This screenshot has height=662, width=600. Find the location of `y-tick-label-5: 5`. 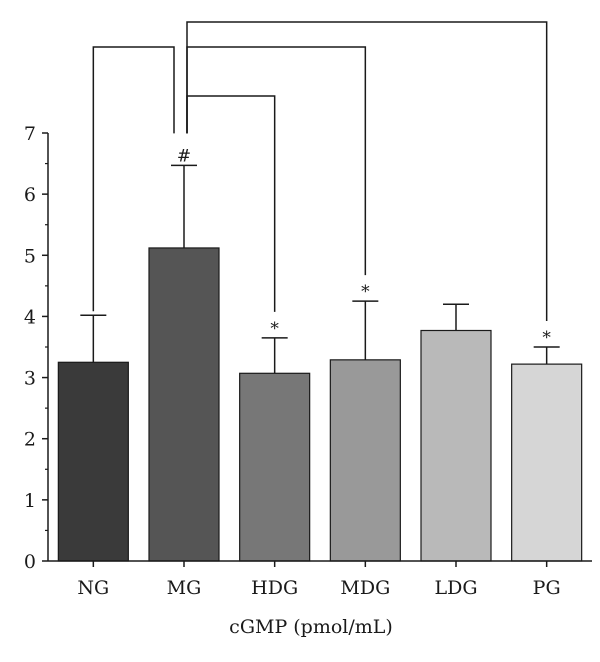

y-tick-label-5: 5 is located at coordinates (30, 256).